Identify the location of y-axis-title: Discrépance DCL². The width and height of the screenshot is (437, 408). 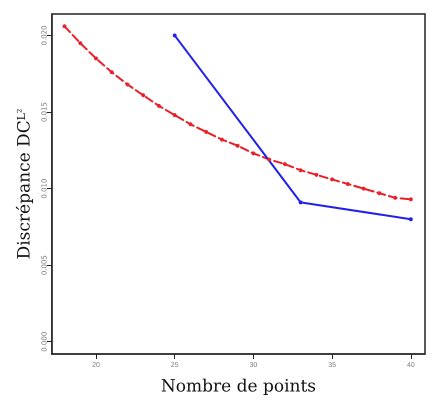
(24, 184).